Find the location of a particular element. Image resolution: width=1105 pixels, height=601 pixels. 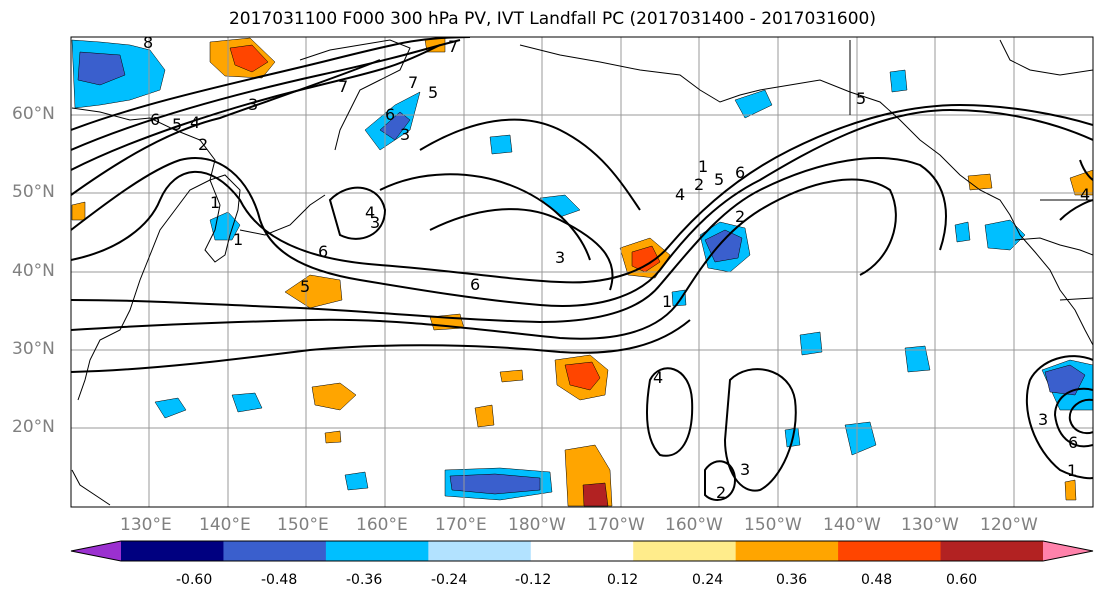

colorbar-tick-label: 0.48 is located at coordinates (877, 580).